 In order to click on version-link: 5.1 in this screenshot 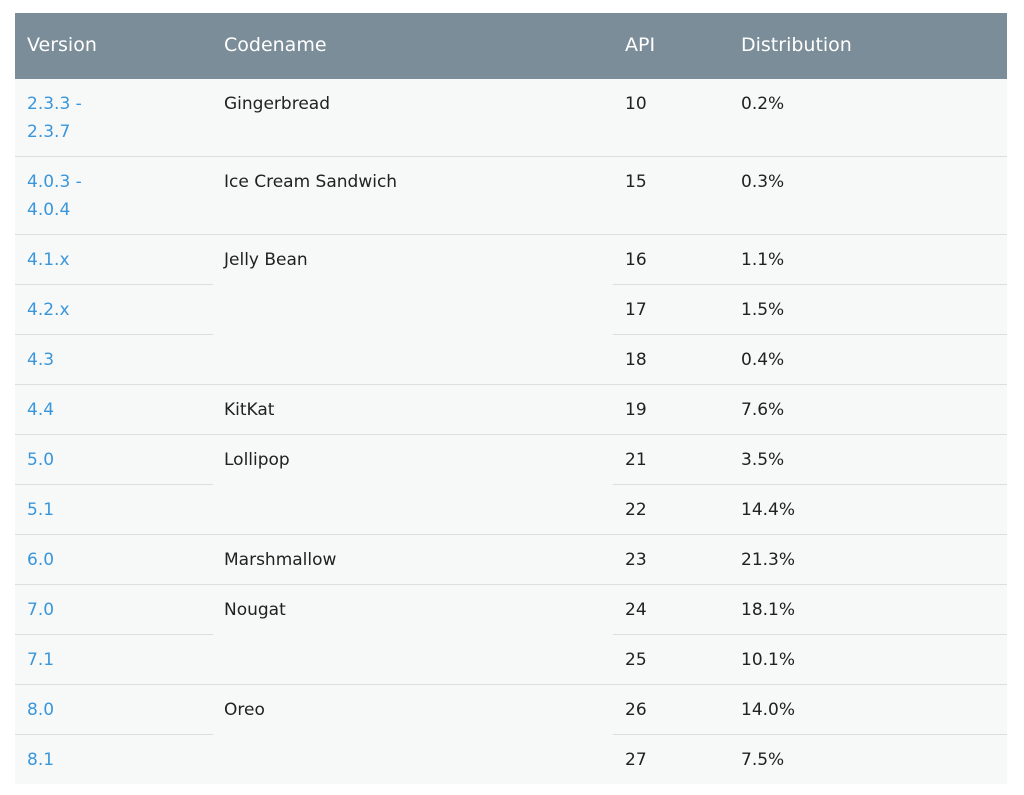, I will do `click(41, 510)`.